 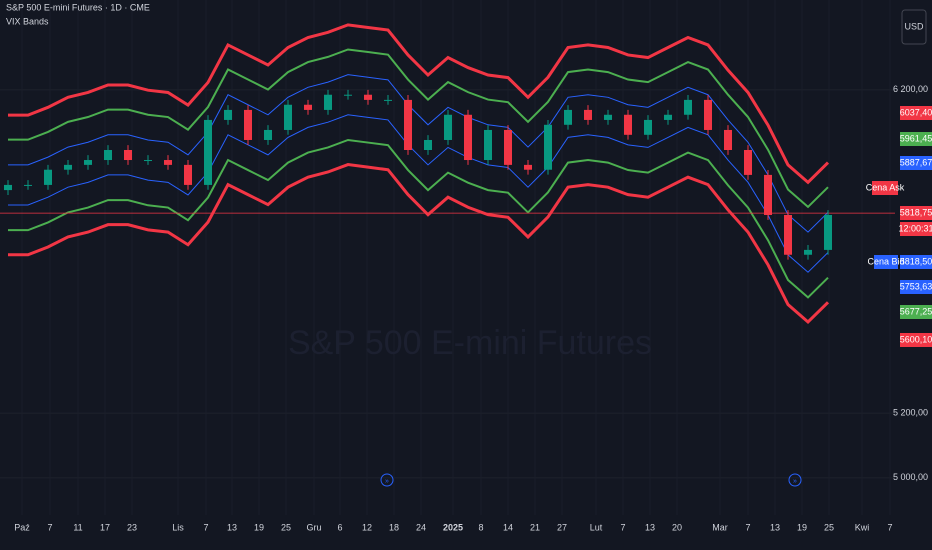 I want to click on current-time-box, so click(x=916, y=229).